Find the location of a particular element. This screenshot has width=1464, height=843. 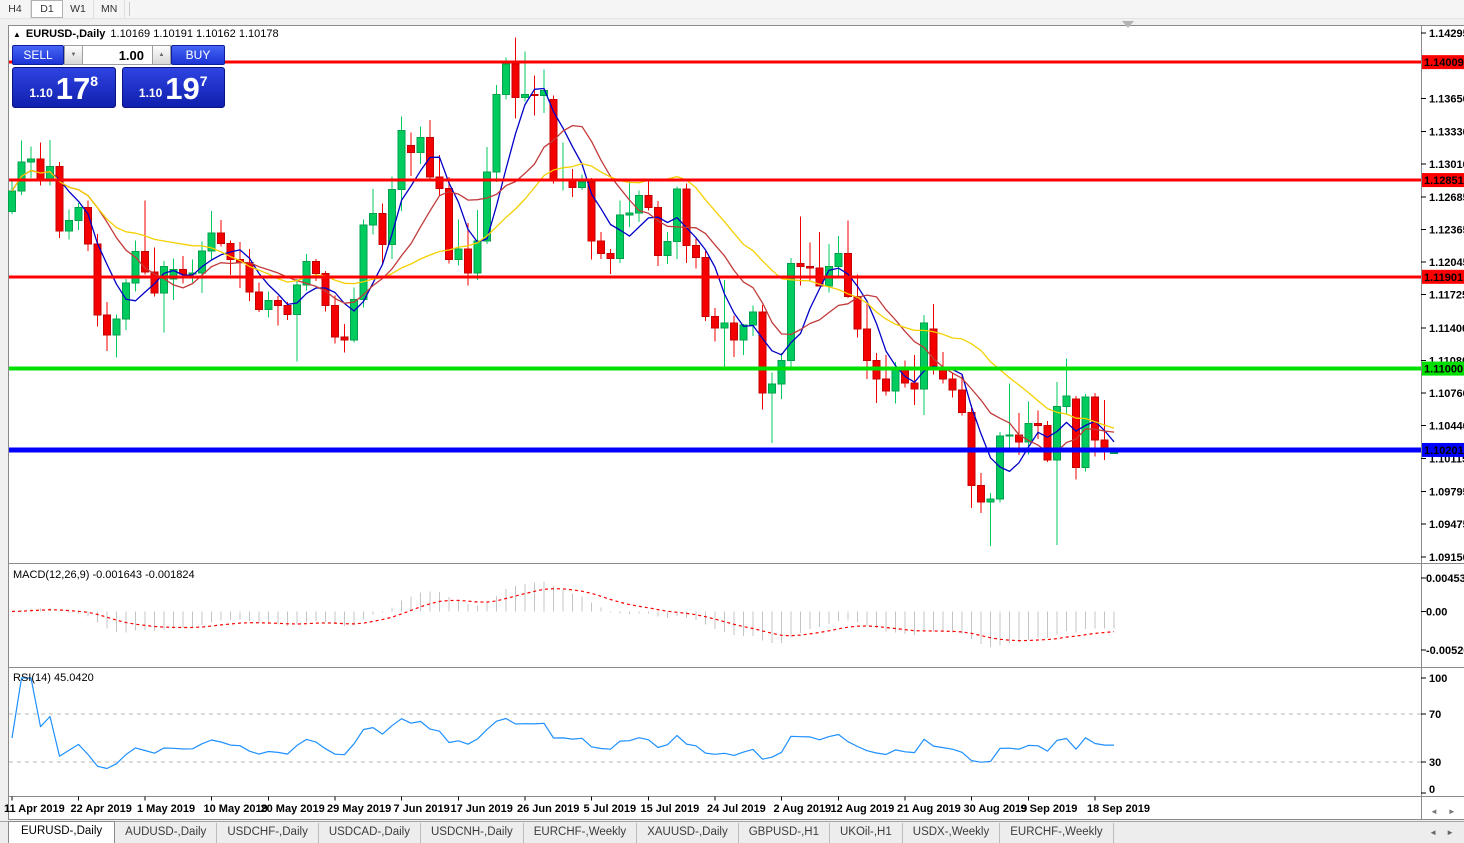

timeframe-button-mn: MN is located at coordinates (110, 9).